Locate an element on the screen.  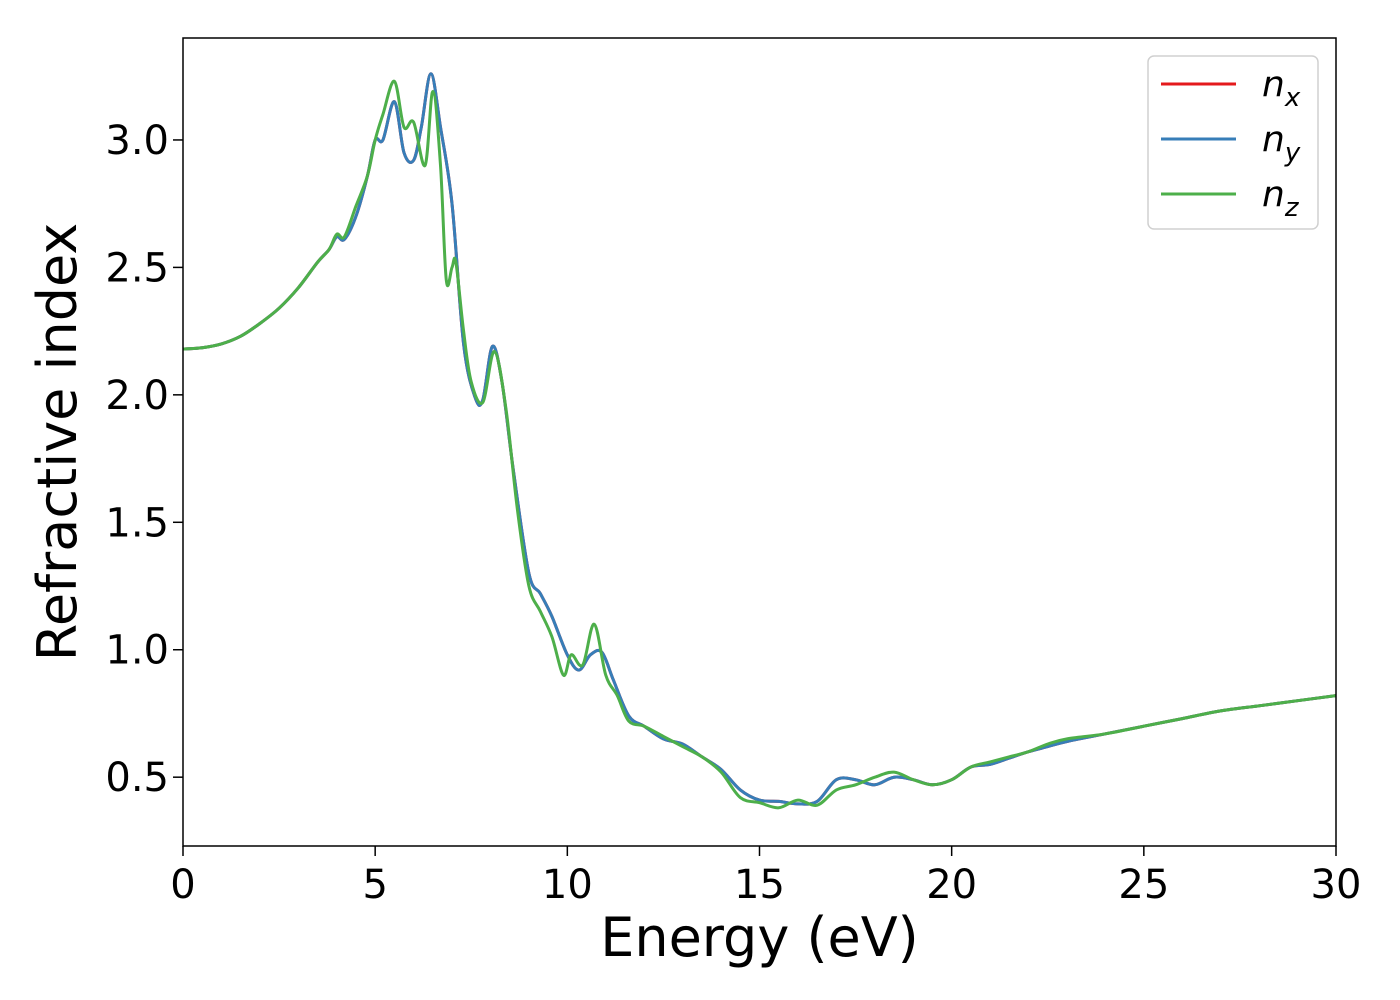
x-tick-label: 0 is located at coordinates (182, 885).